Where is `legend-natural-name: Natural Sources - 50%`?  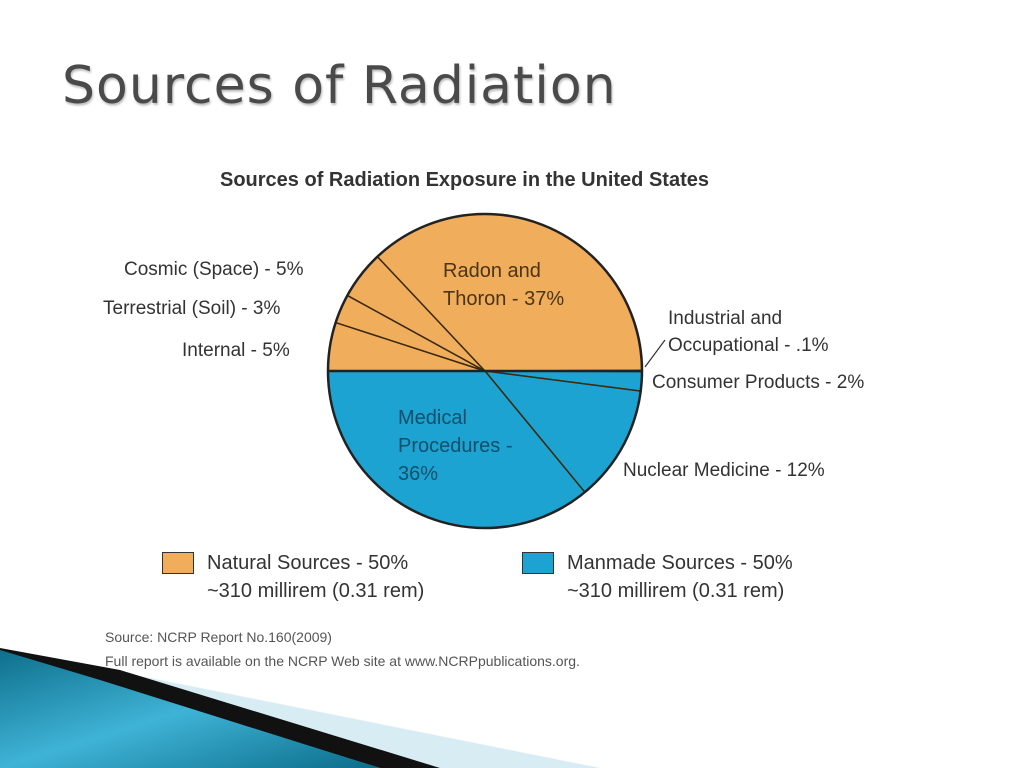
legend-natural-name: Natural Sources - 50% is located at coordinates (308, 563).